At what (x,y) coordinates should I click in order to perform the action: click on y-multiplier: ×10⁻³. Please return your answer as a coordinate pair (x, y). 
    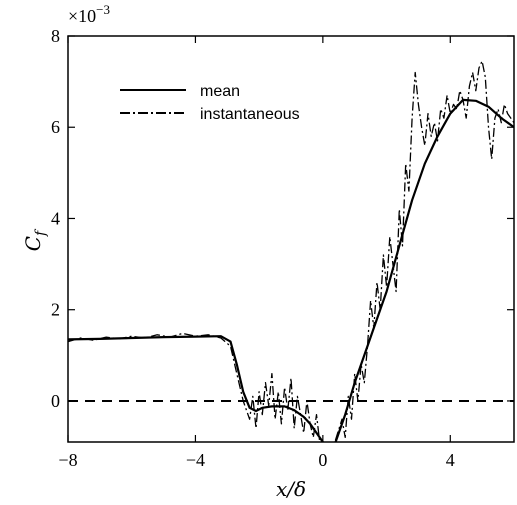
    Looking at the image, I should click on (89, 14).